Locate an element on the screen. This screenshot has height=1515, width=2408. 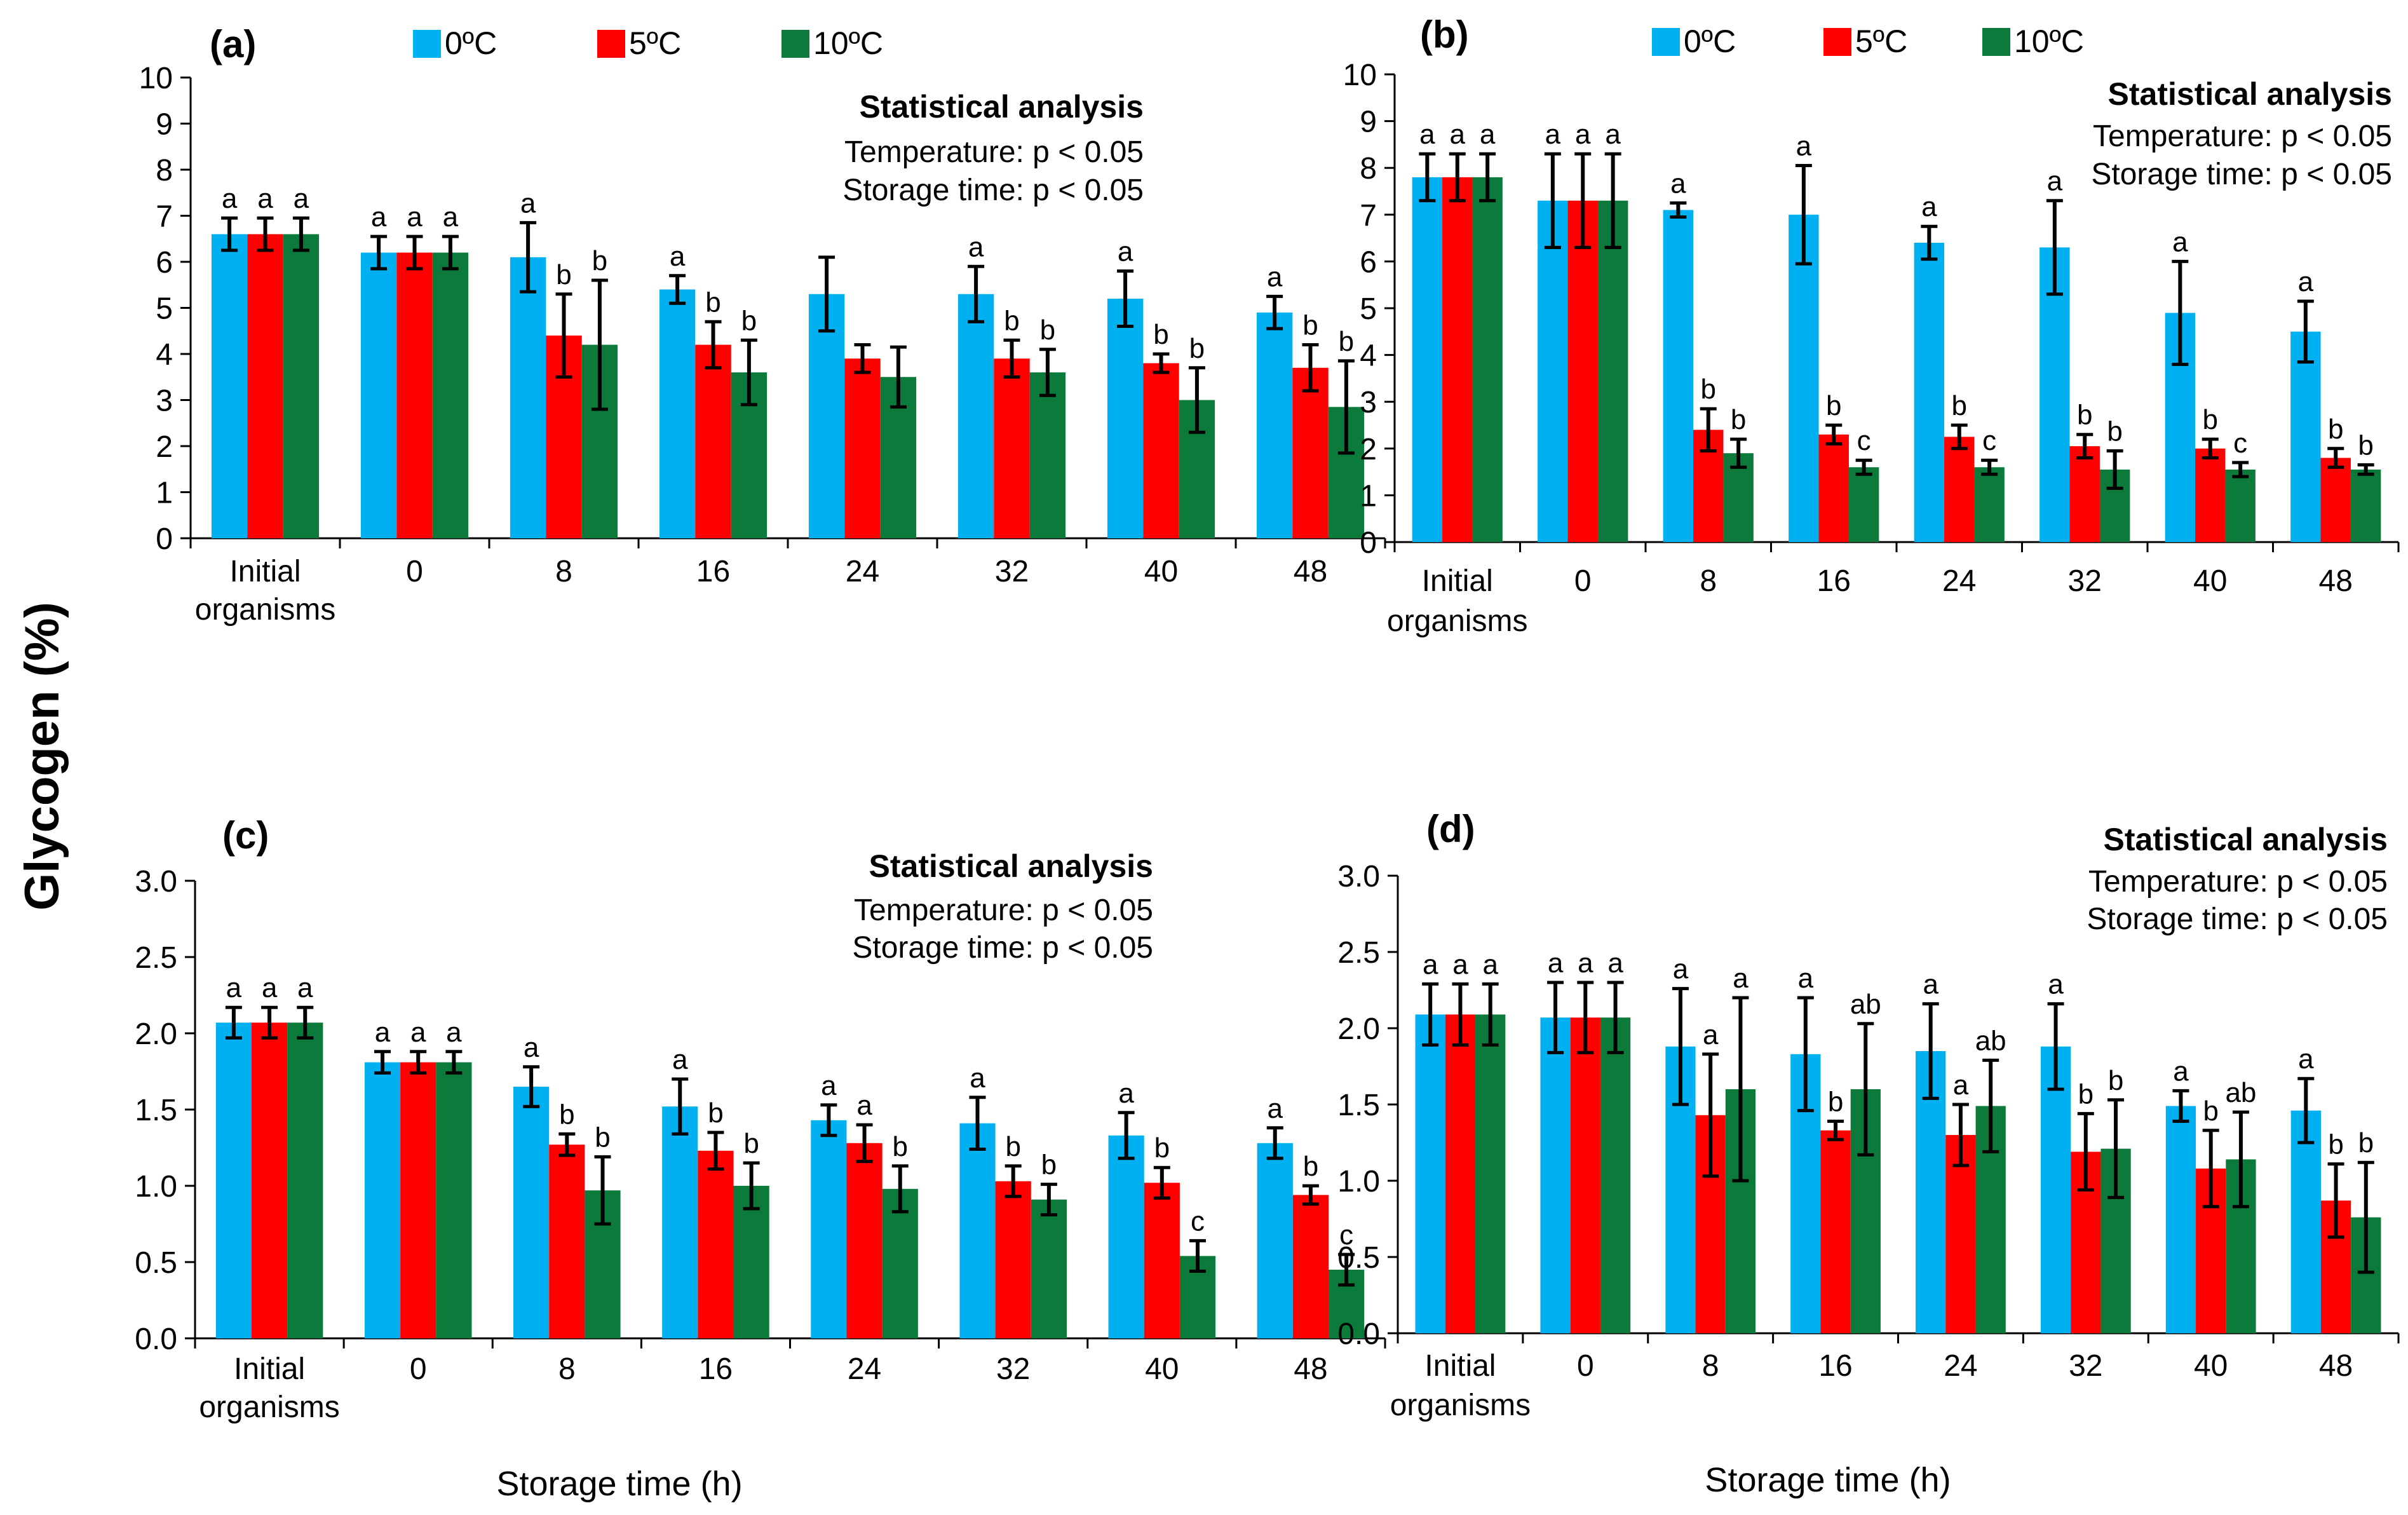
y-tick-label: 7 is located at coordinates (1368, 216).